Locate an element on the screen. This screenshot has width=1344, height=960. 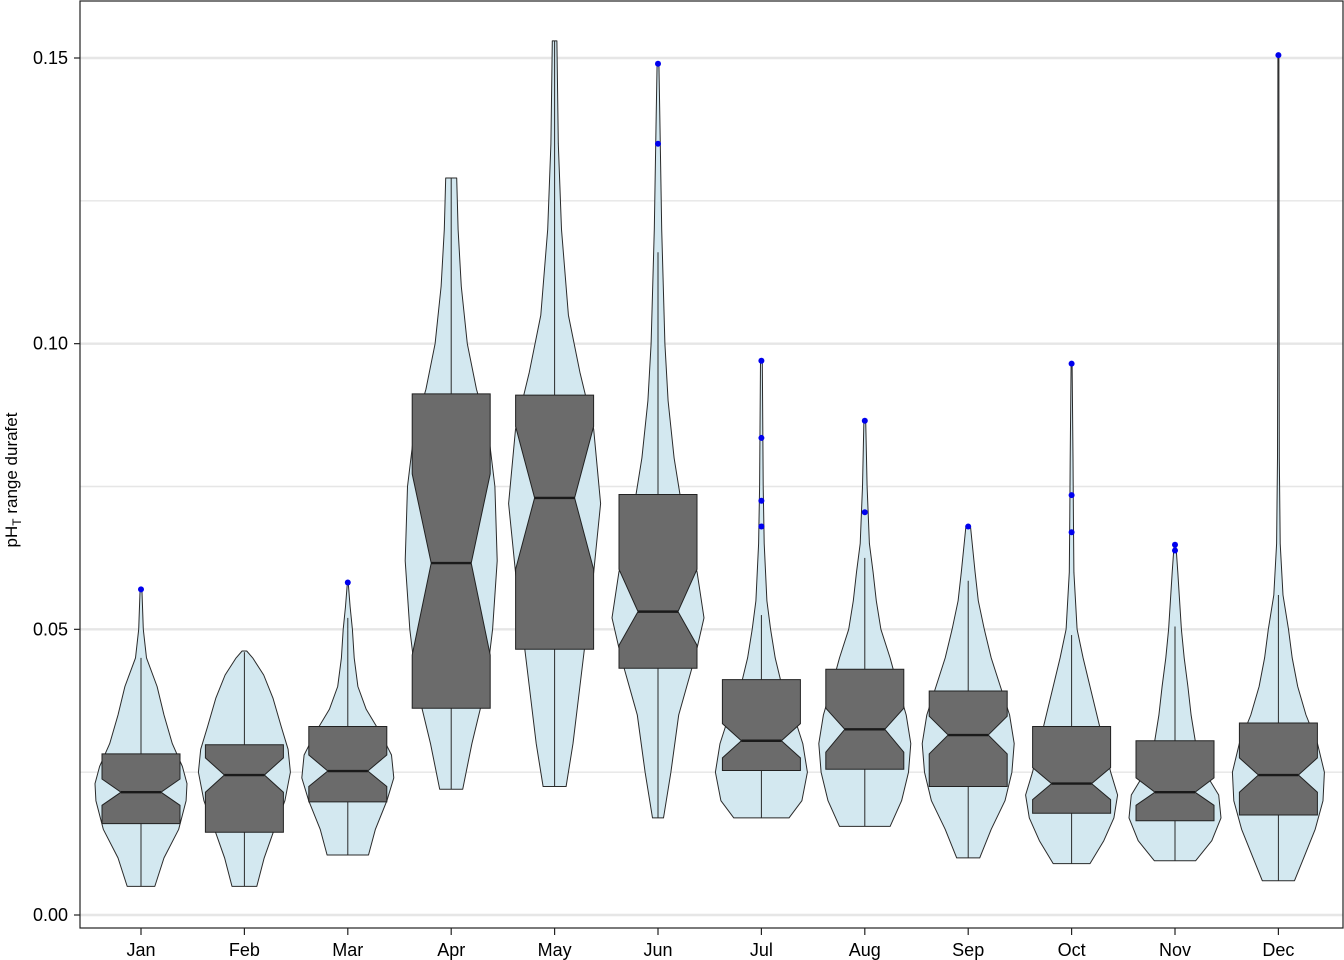
y-tick-label: 0.15 is located at coordinates (50, 58).